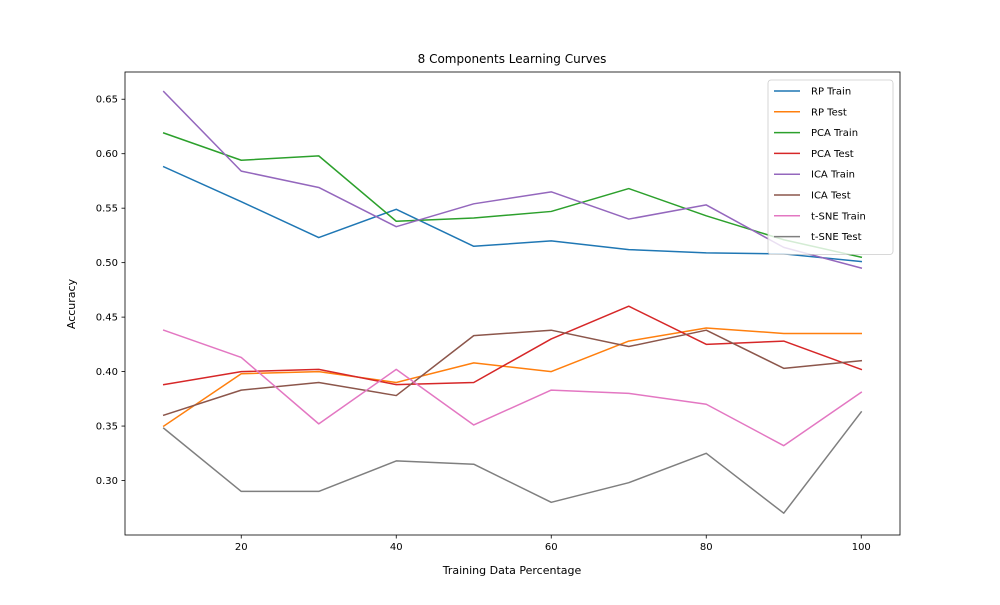  I want to click on legend-label: PCA Test, so click(832, 154).